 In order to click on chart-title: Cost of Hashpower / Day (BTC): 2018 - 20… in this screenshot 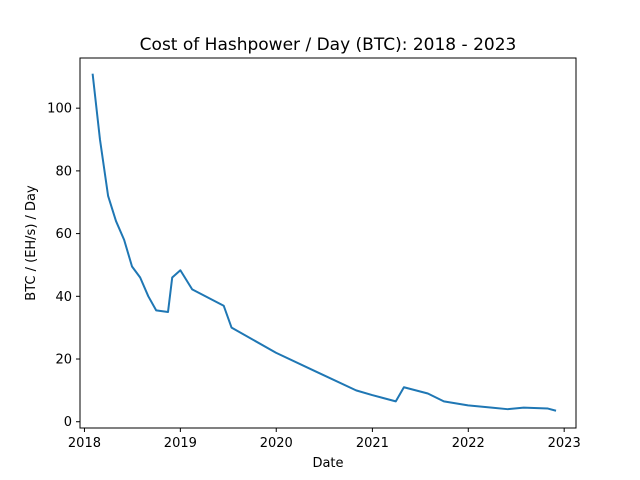, I will do `click(328, 45)`.